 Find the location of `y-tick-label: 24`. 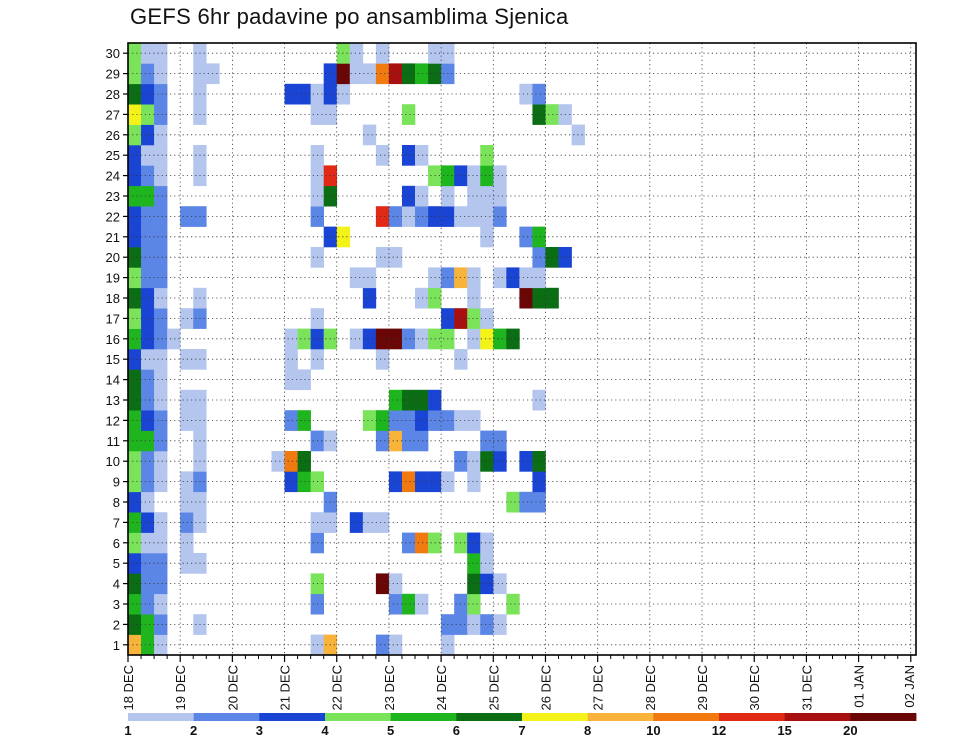

y-tick-label: 24 is located at coordinates (113, 176).